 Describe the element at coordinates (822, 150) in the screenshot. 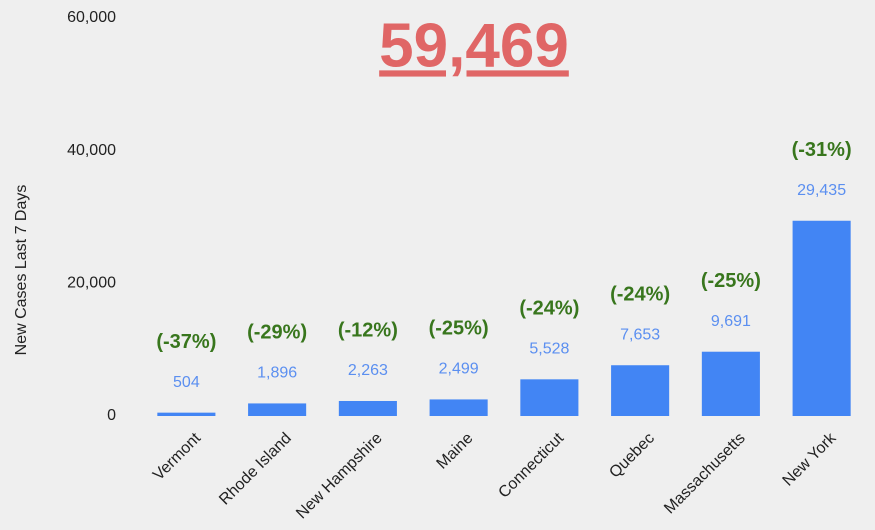

I see `change-label: (-31%)` at that location.